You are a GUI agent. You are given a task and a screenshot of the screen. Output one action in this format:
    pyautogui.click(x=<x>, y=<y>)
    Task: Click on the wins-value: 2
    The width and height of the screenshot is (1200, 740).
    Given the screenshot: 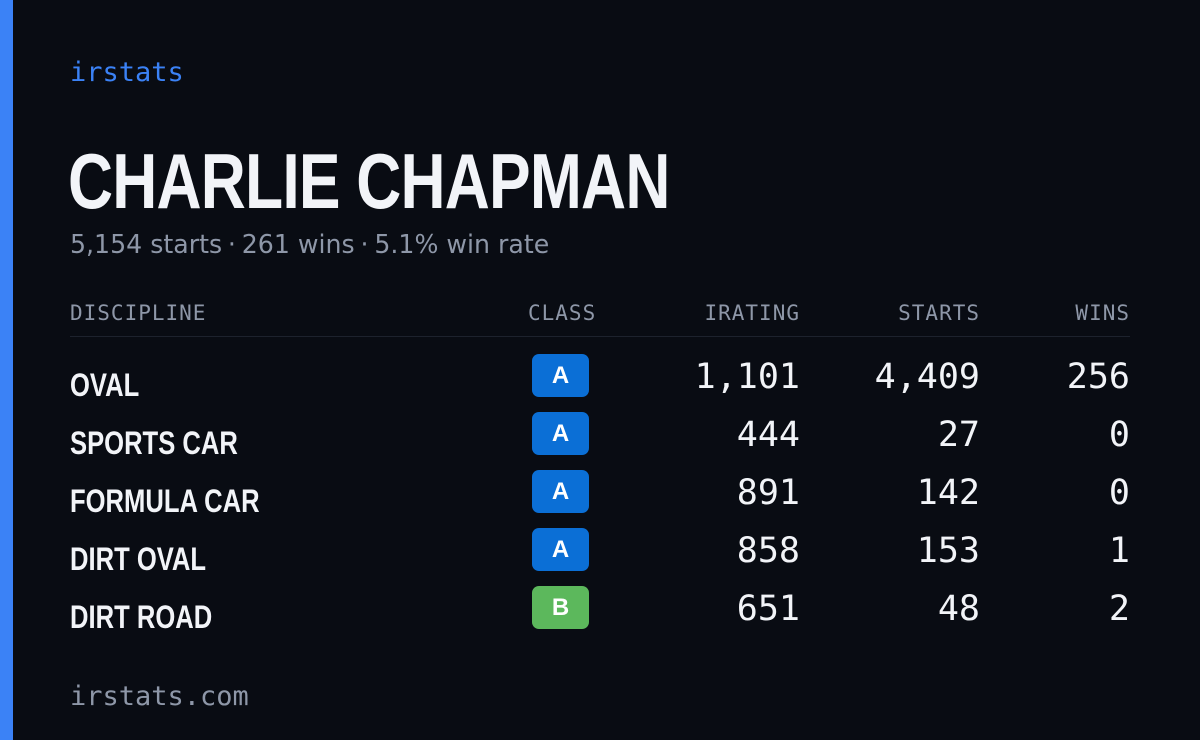 What is the action you would take?
    pyautogui.click(x=1119, y=609)
    